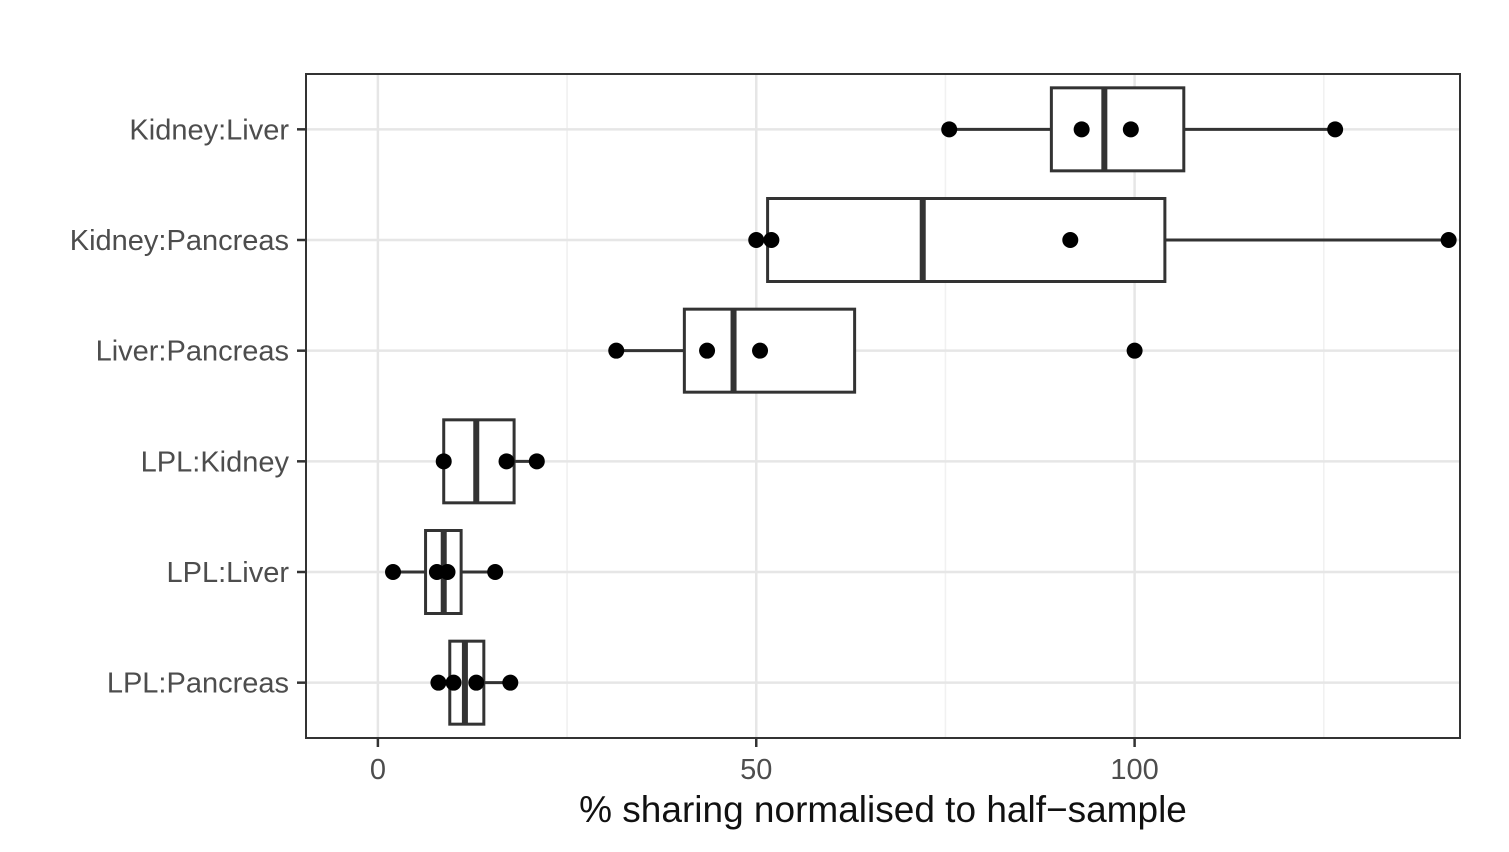 This screenshot has height=852, width=1509. Describe the element at coordinates (179, 241) in the screenshot. I see `y-tick-label: Kidney:Pancreas` at that location.